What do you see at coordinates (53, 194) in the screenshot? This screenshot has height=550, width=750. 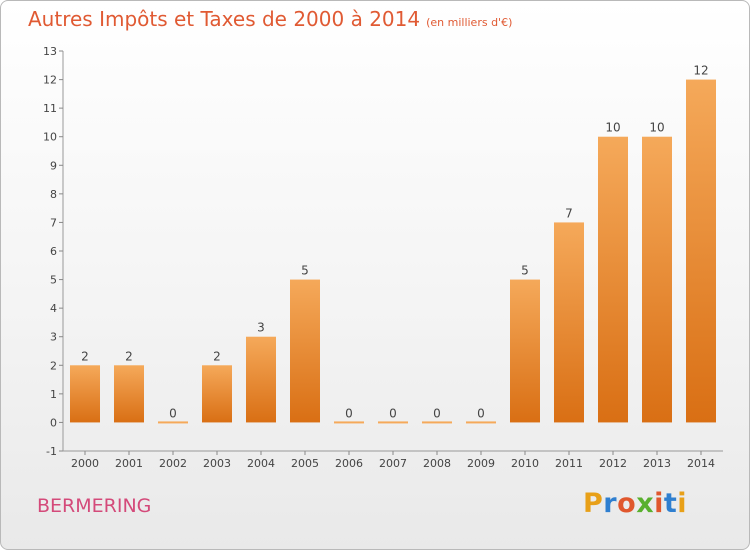 I see `y-tick-label: 8` at bounding box center [53, 194].